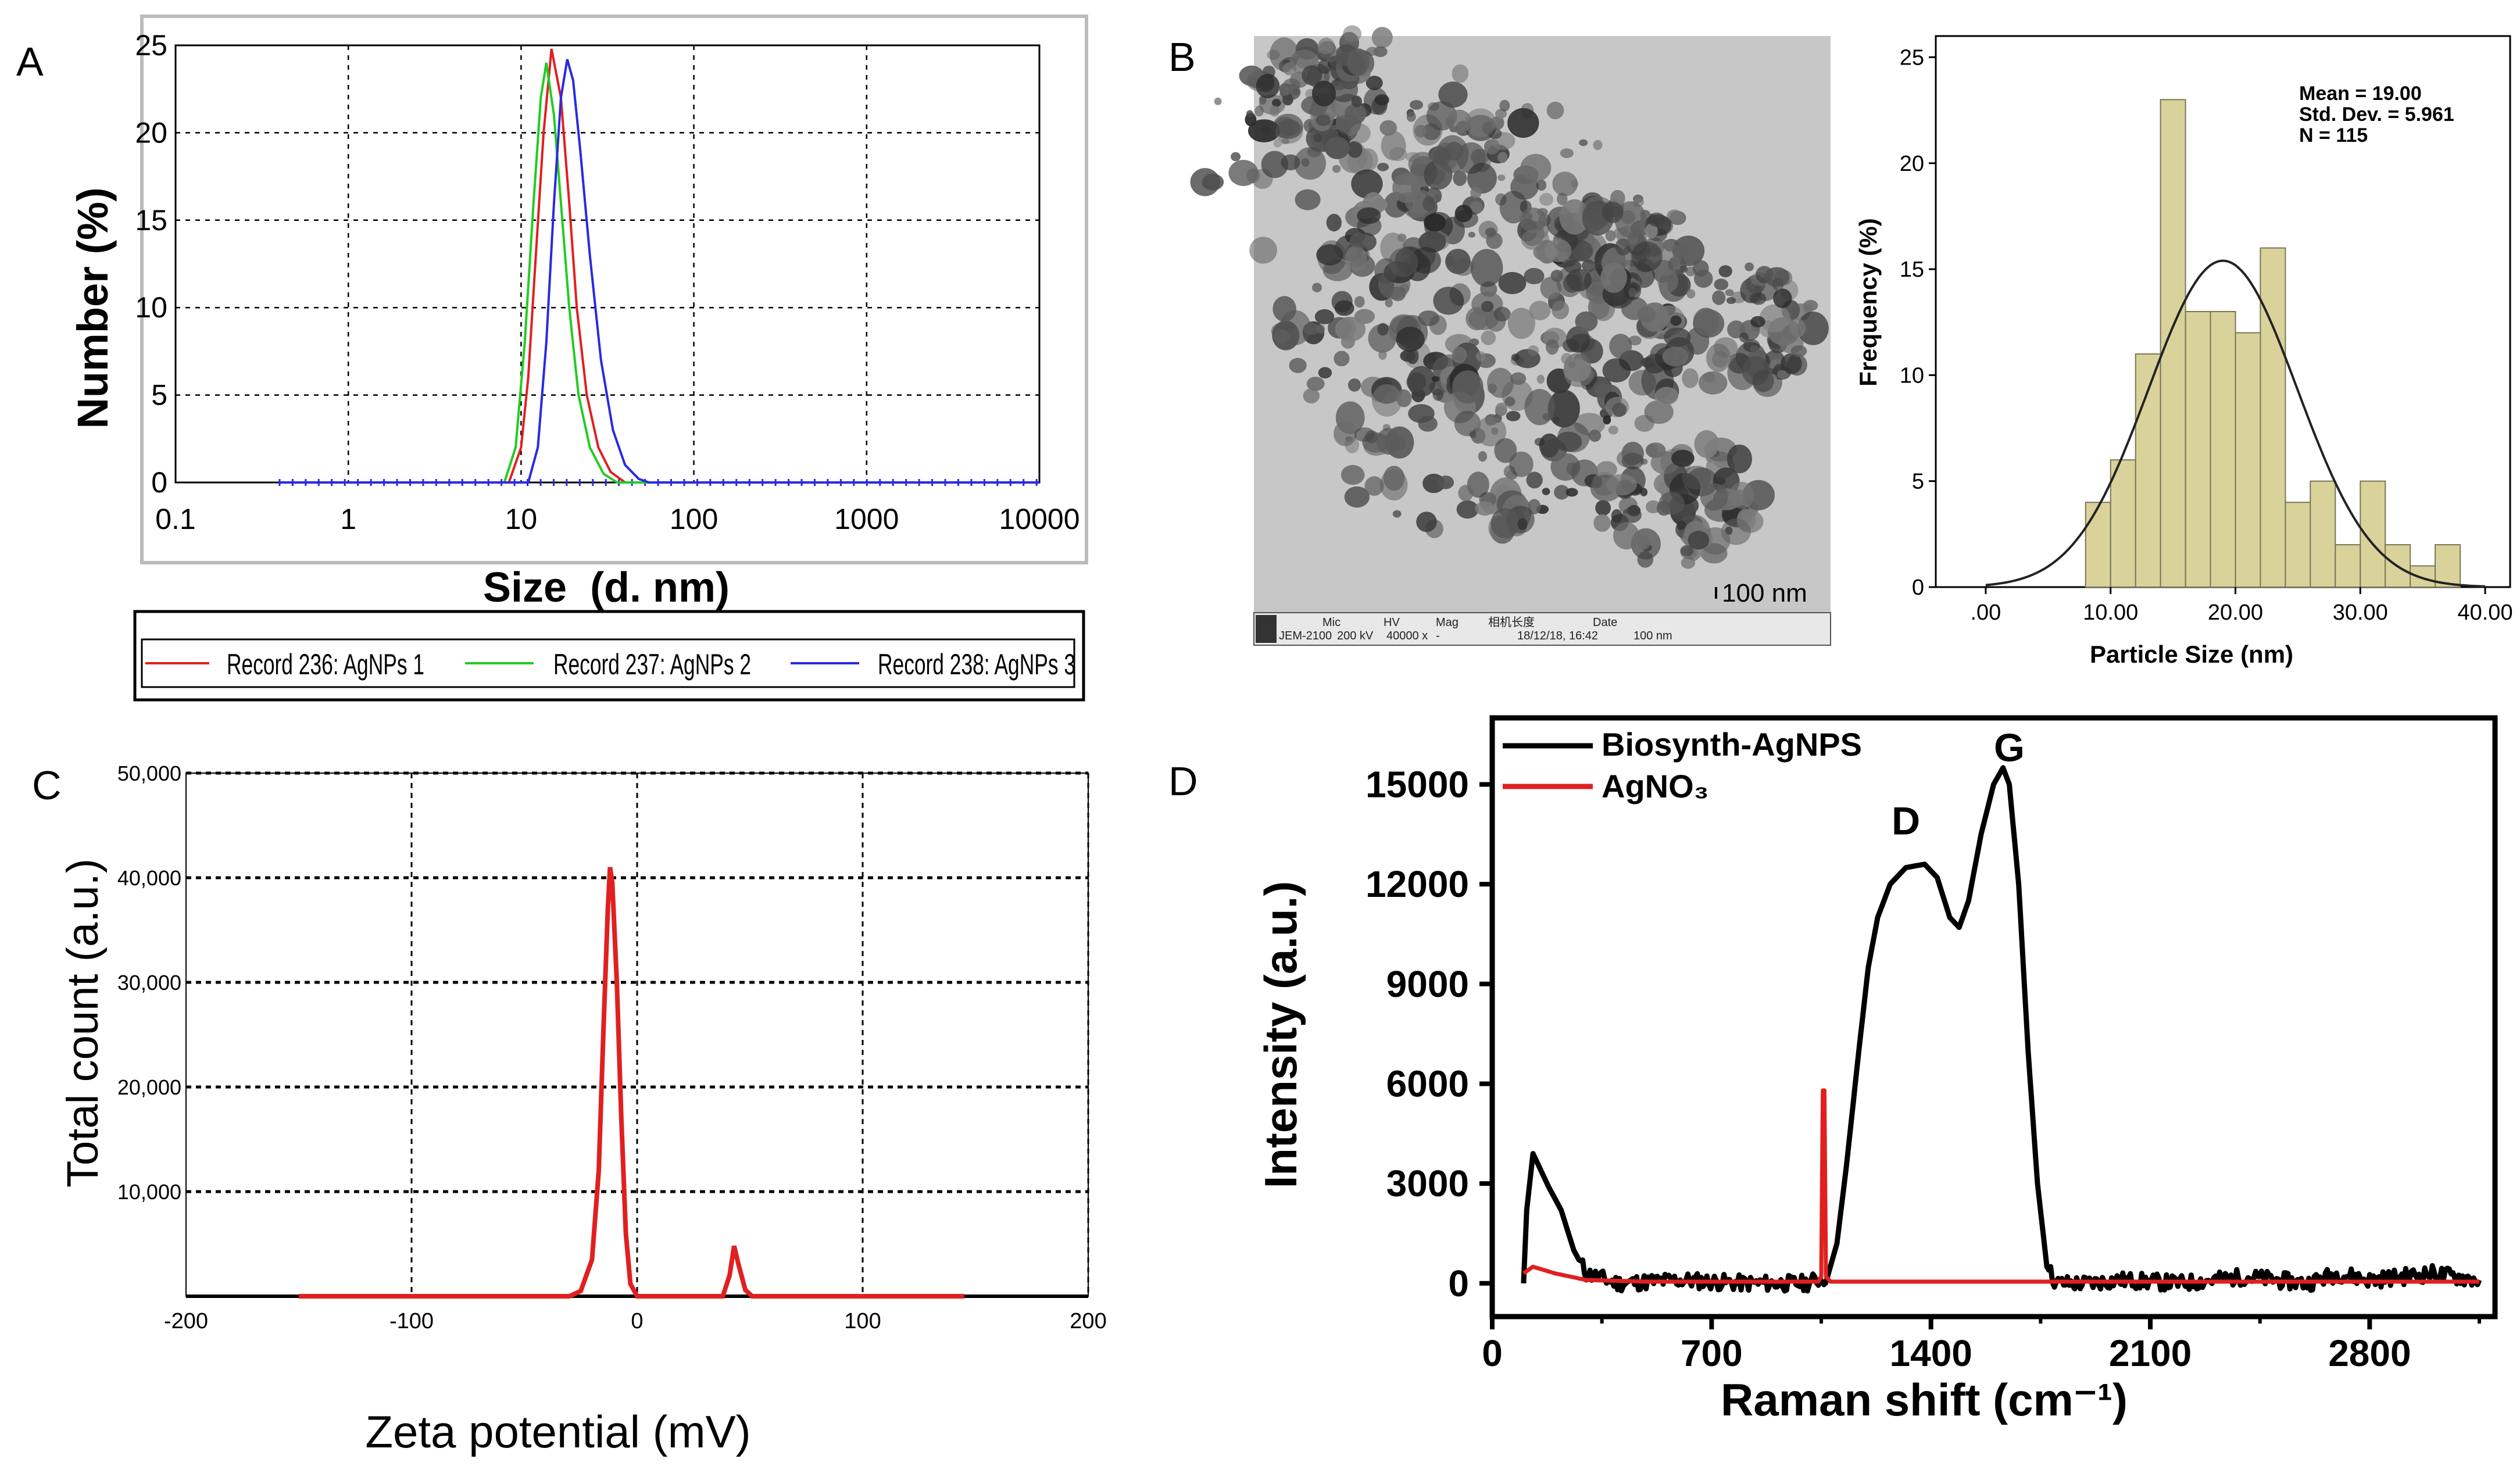 The width and height of the screenshot is (2520, 1484). Describe the element at coordinates (1918, 482) in the screenshot. I see `y-tick-label-b: 5` at that location.